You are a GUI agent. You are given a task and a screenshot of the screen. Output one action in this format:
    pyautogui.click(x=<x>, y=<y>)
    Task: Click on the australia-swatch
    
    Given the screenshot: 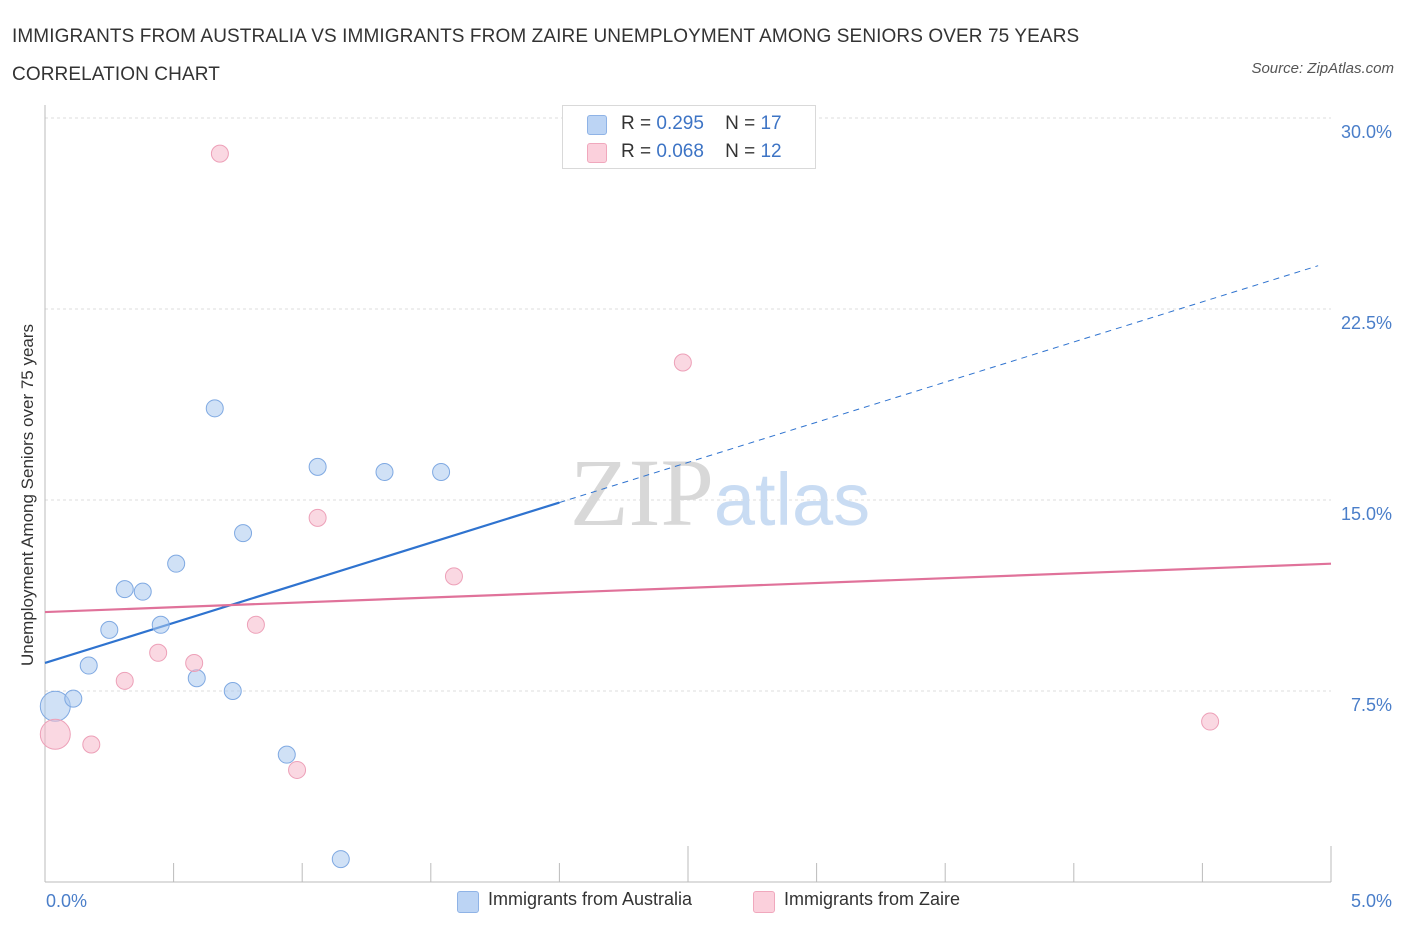 What is the action you would take?
    pyautogui.click(x=597, y=125)
    